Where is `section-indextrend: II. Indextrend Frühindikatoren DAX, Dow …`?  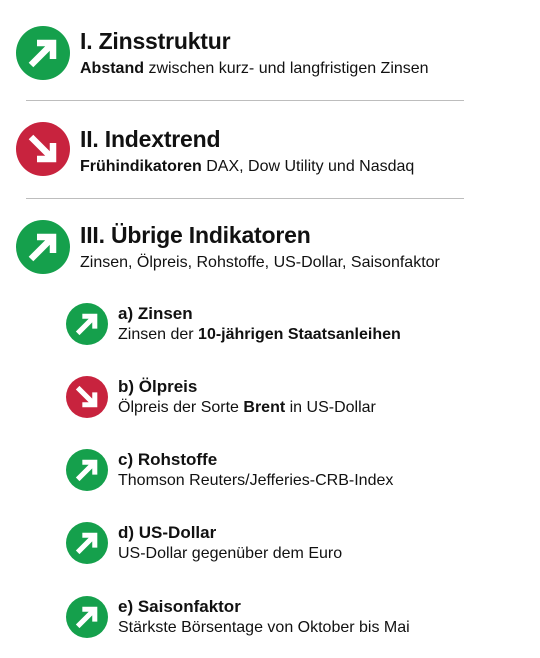
section-indextrend: II. Indextrend Frühindikatoren DAX, Dow … is located at coordinates (215, 150).